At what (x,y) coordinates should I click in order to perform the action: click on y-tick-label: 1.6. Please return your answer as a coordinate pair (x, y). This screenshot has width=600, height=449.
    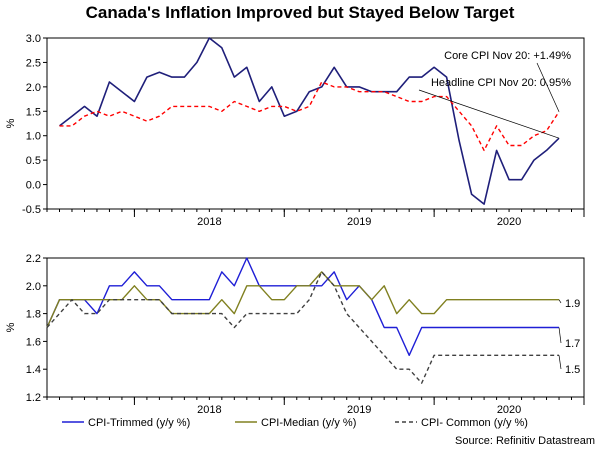
    Looking at the image, I should click on (33, 342).